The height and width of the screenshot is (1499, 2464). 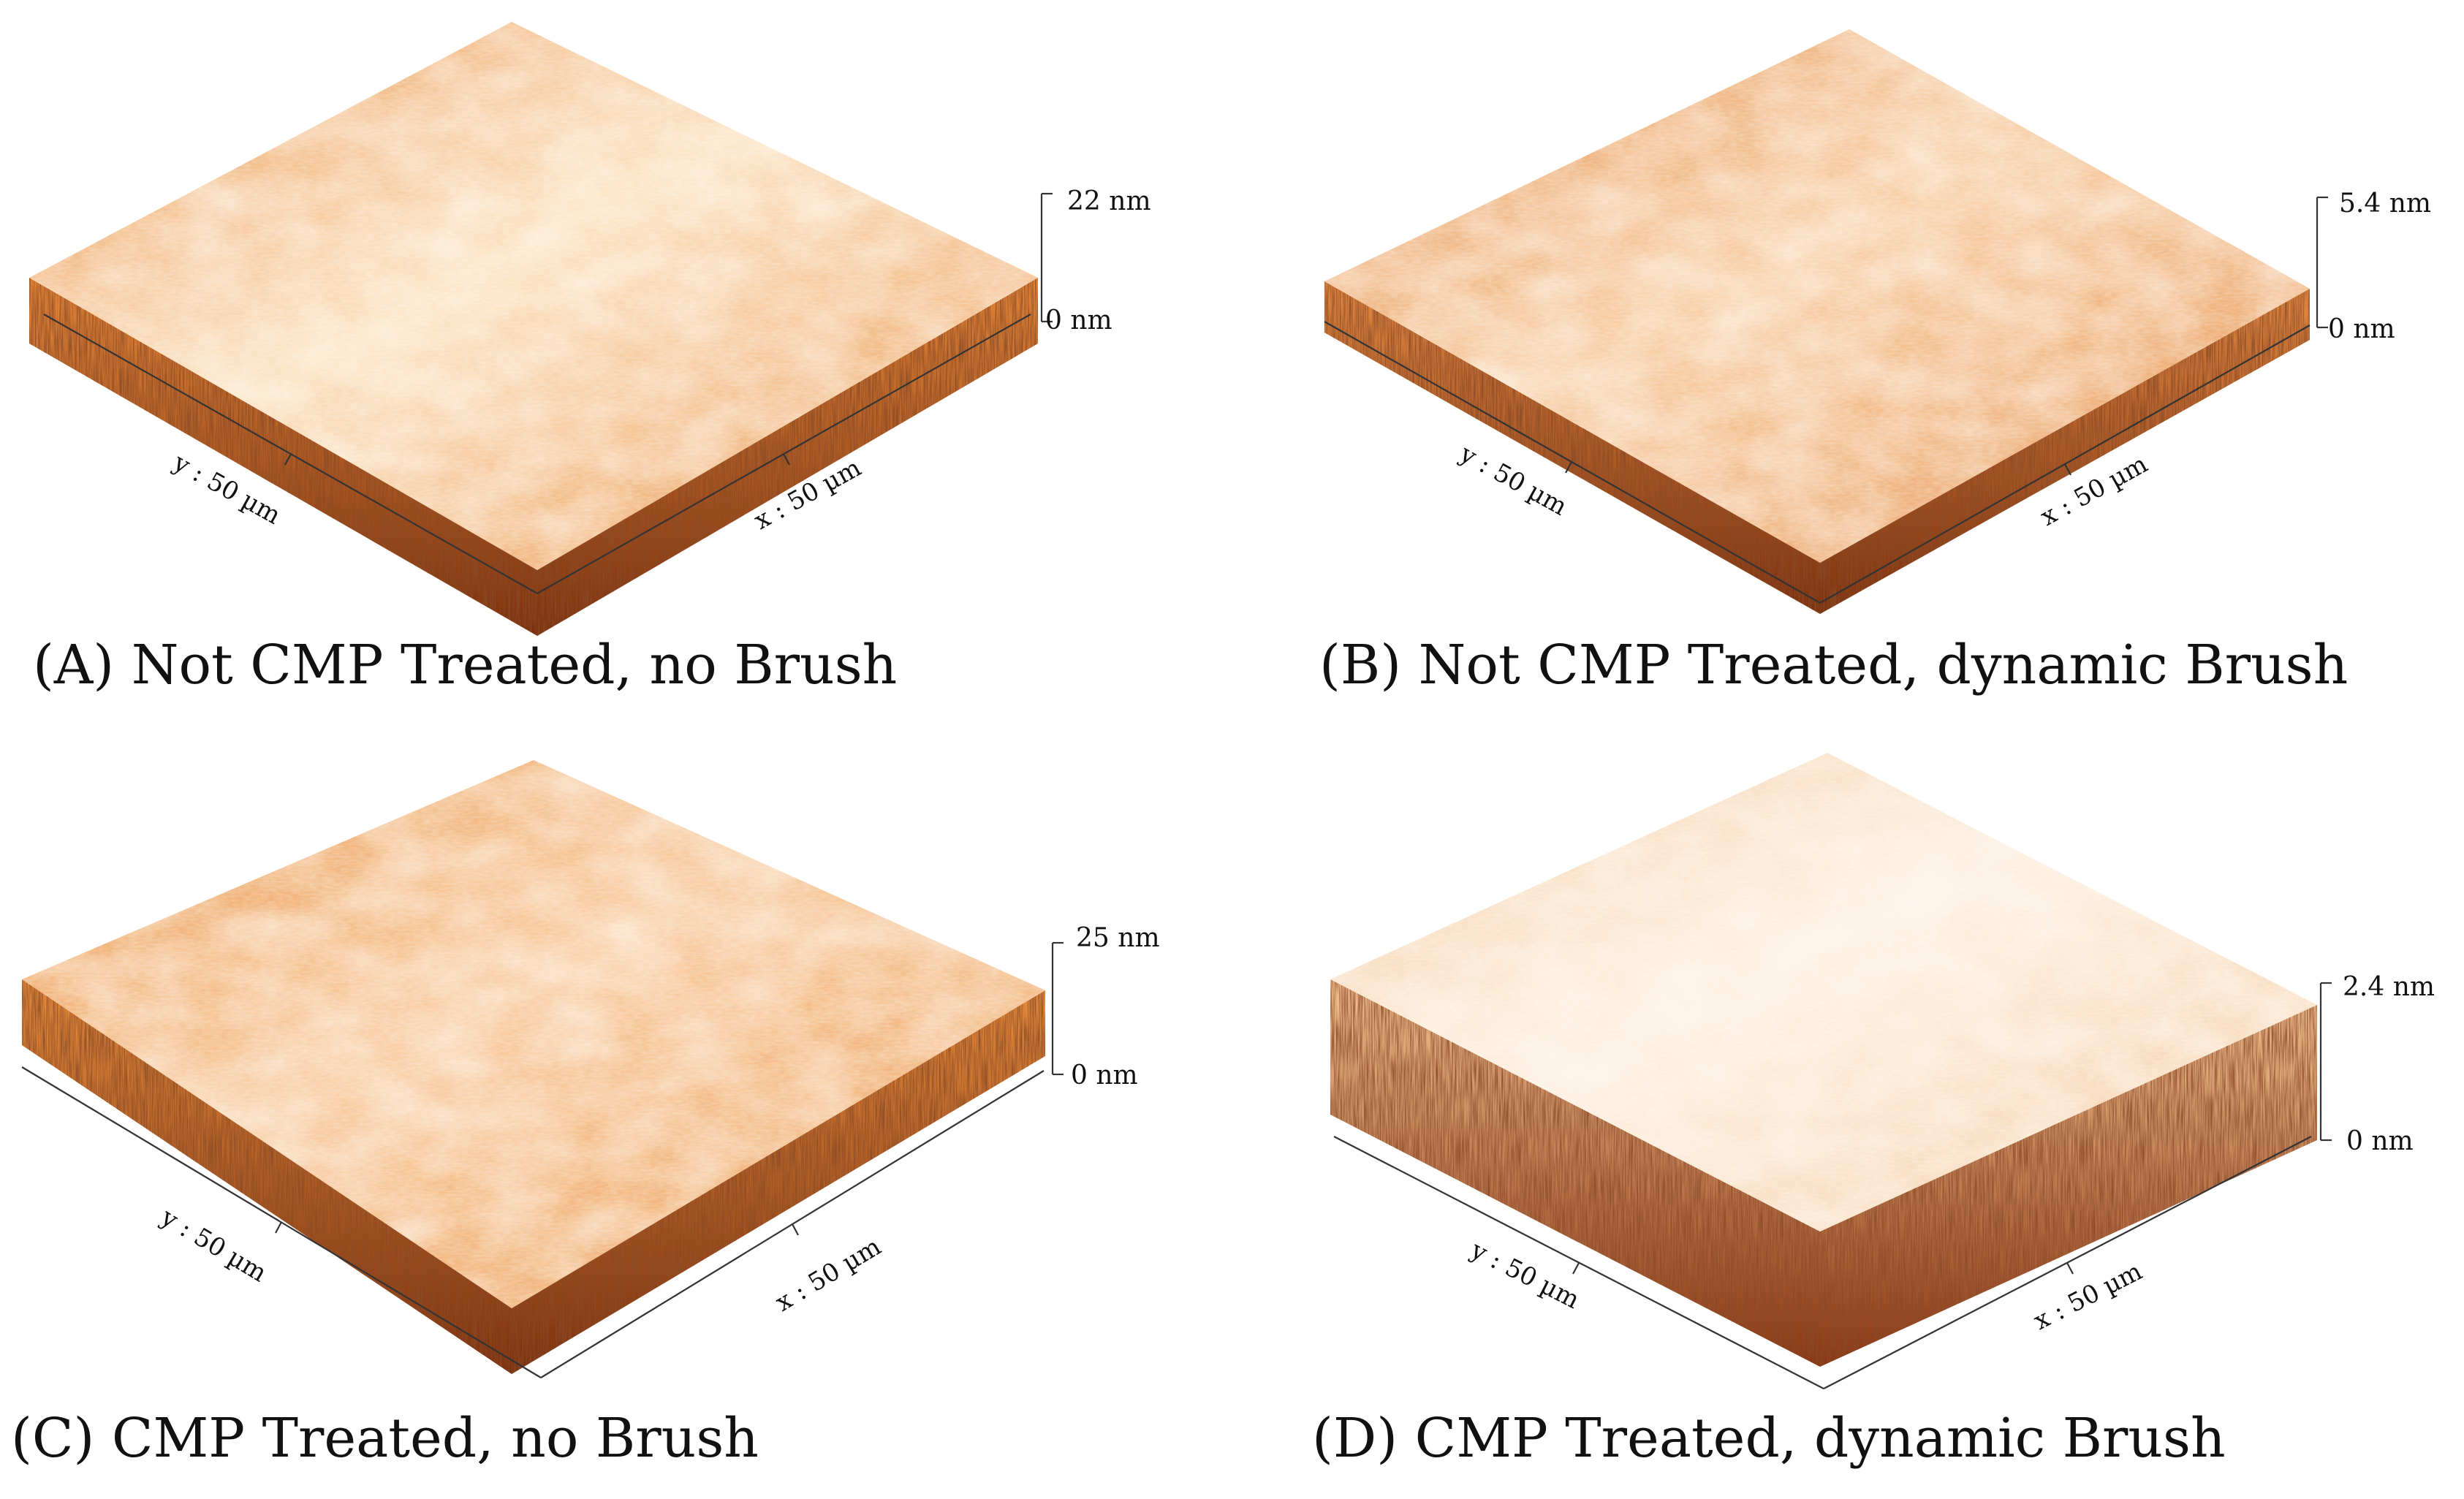 What do you see at coordinates (2067, 469) in the screenshot?
I see `x-axis-tick-b` at bounding box center [2067, 469].